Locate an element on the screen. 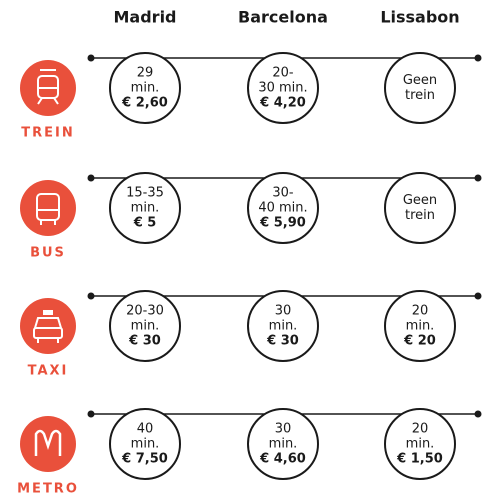 This screenshot has height=496, width=482. cell-price: € 5 is located at coordinates (145, 223).